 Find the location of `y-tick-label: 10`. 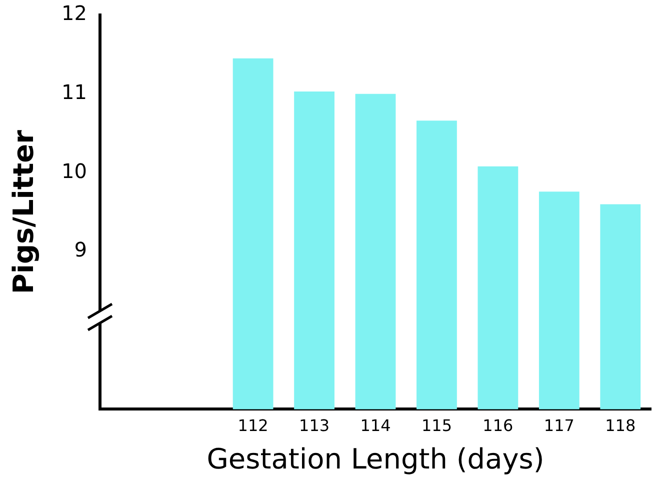

y-tick-label: 10 is located at coordinates (74, 170).